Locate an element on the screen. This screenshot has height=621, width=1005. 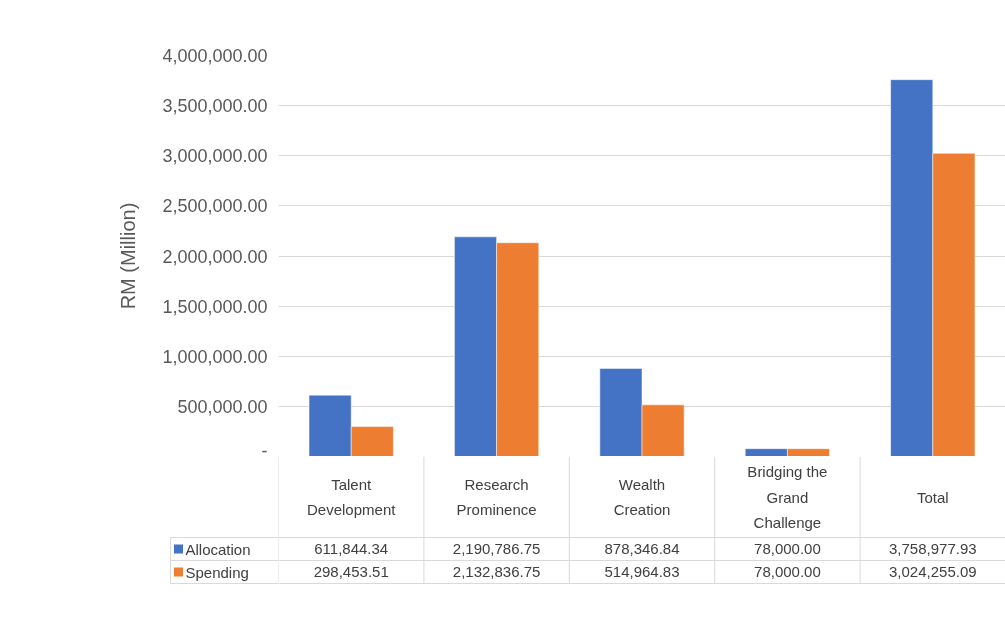
data-label: 2,190,786.75 is located at coordinates (496, 548).